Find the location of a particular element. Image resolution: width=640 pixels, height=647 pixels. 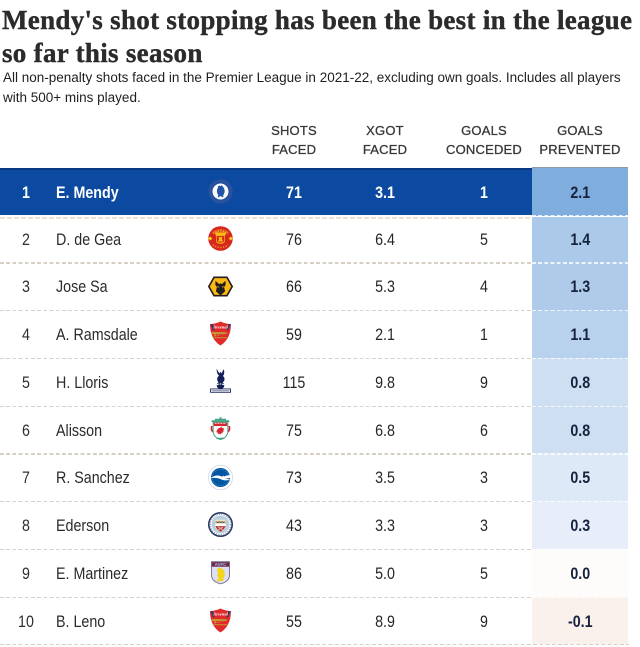

svg-text: AVFC is located at coordinates (220, 564).